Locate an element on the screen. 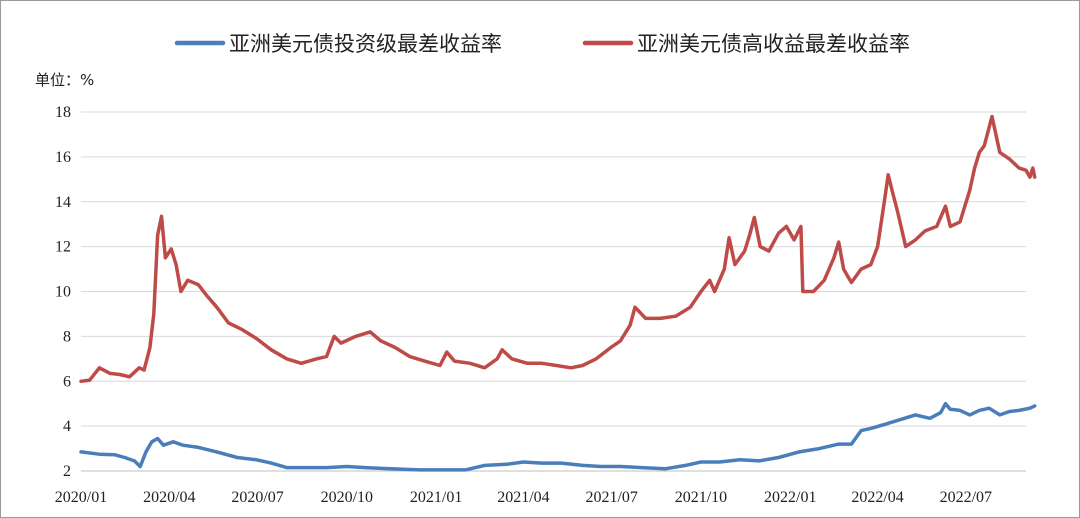 Image resolution: width=1080 pixels, height=518 pixels. x-tick-label: 2021/07 is located at coordinates (611, 497).